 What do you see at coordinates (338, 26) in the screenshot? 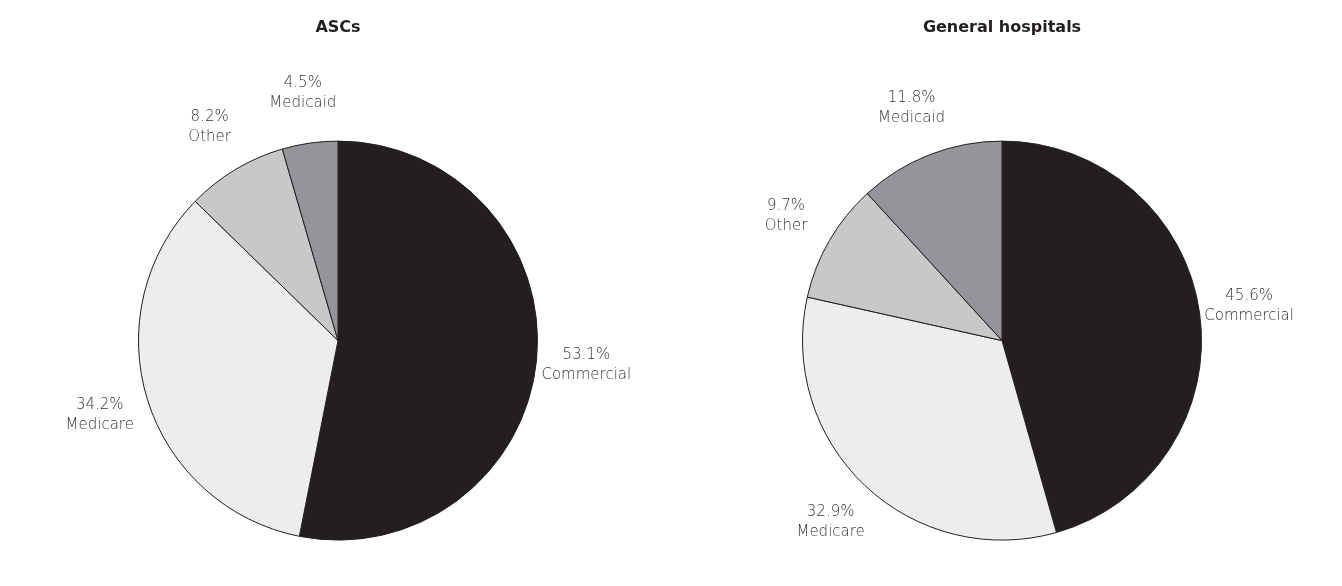
I see `chart-title: ASCs` at bounding box center [338, 26].